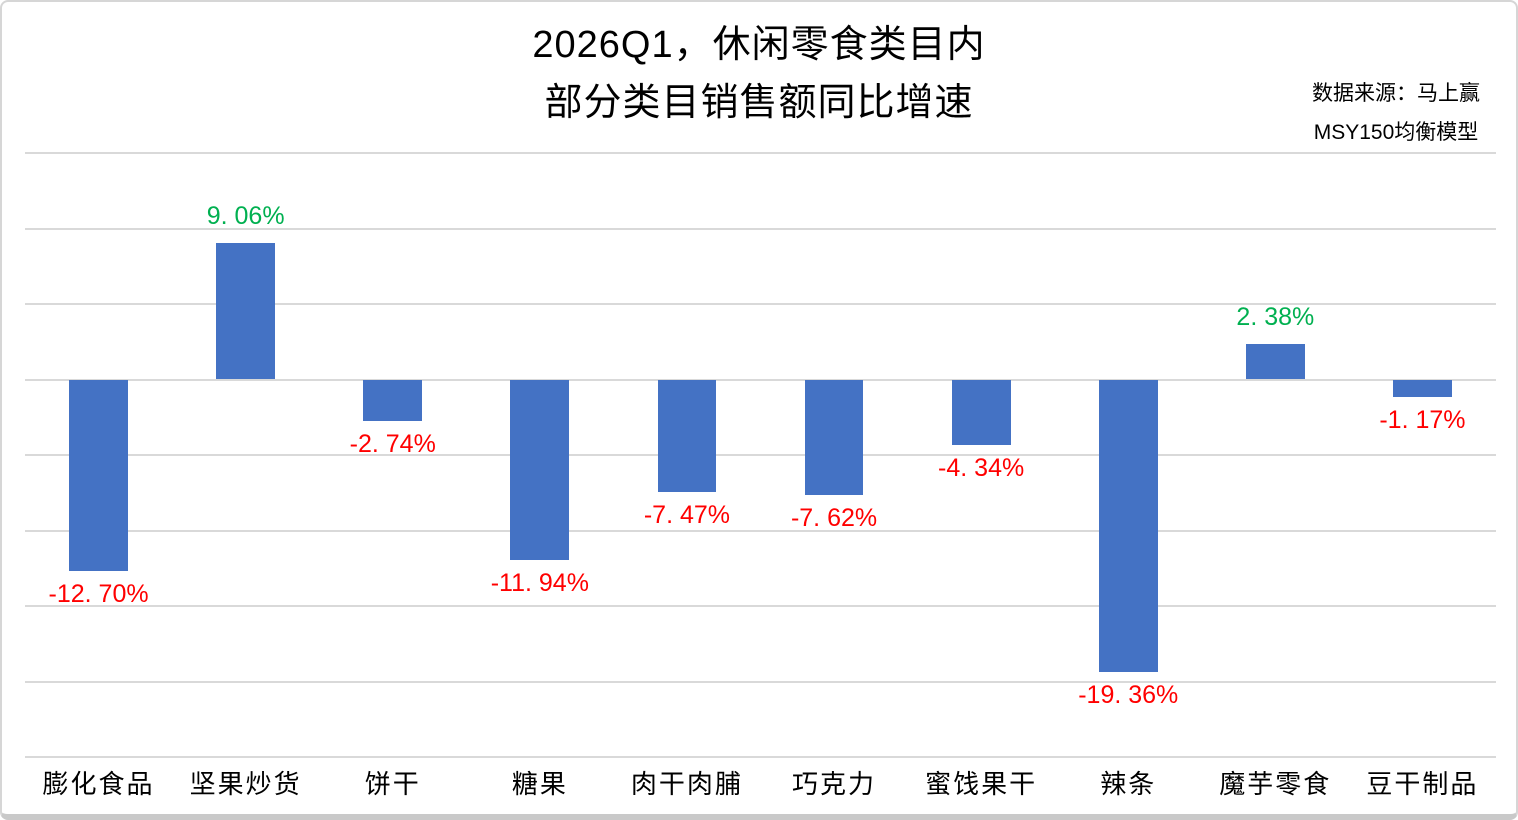  Describe the element at coordinates (759, 45) in the screenshot. I see `chart-title-line1: 2026Q1，休闲零食类目内` at that location.